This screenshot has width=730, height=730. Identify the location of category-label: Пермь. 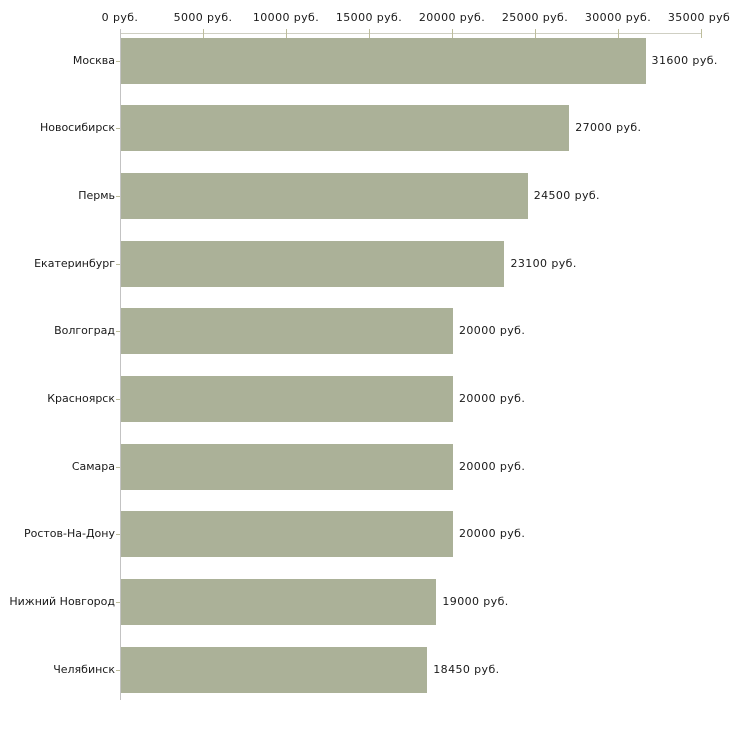
(96, 195).